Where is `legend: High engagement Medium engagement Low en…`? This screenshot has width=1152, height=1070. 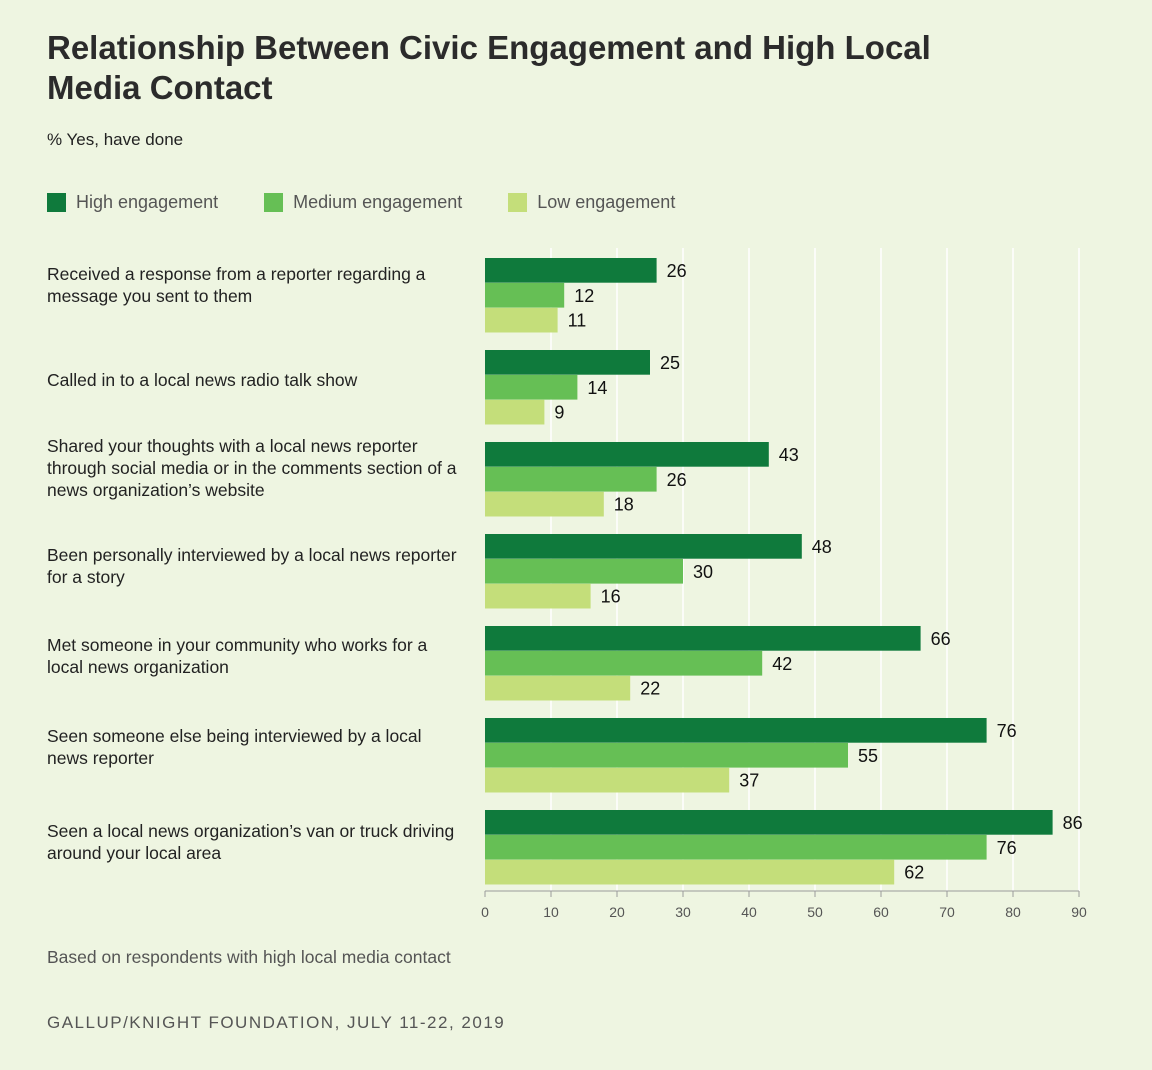
legend: High engagement Medium engagement Low en… is located at coordinates (384, 202).